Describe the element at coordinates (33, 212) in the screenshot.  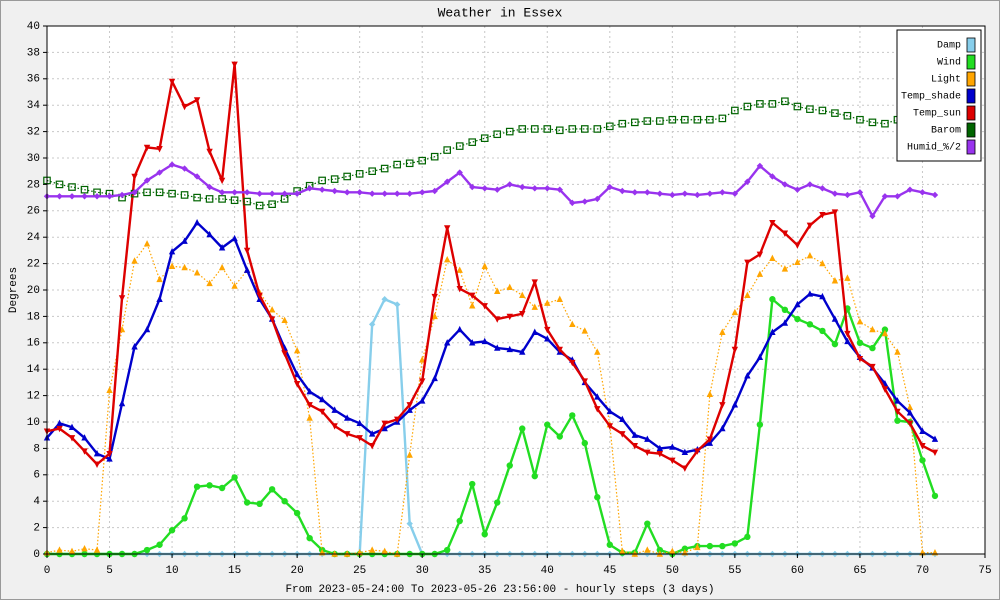
I see `y-tick-label: 26` at that location.